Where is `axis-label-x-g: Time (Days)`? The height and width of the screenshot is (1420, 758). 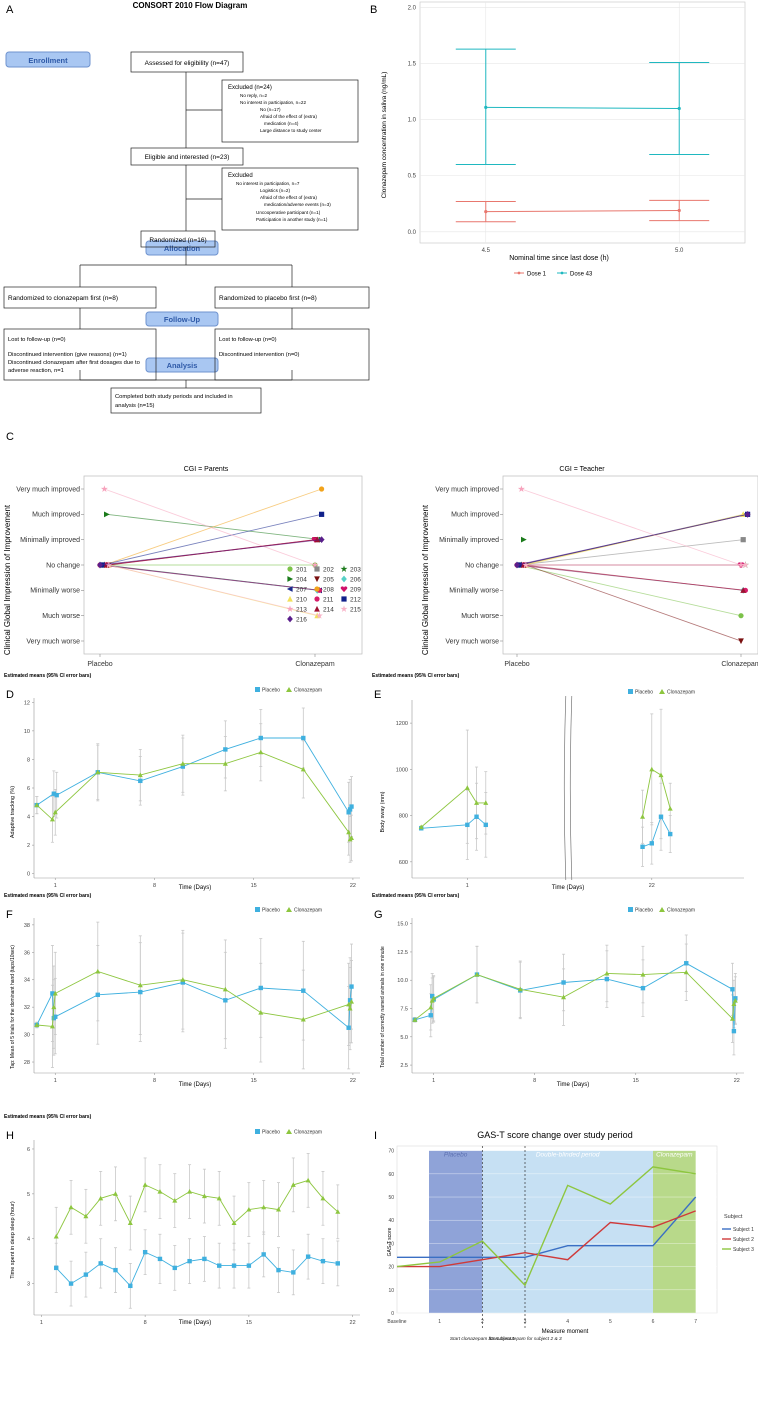 axis-label-x-g: Time (Days) is located at coordinates (573, 1085).